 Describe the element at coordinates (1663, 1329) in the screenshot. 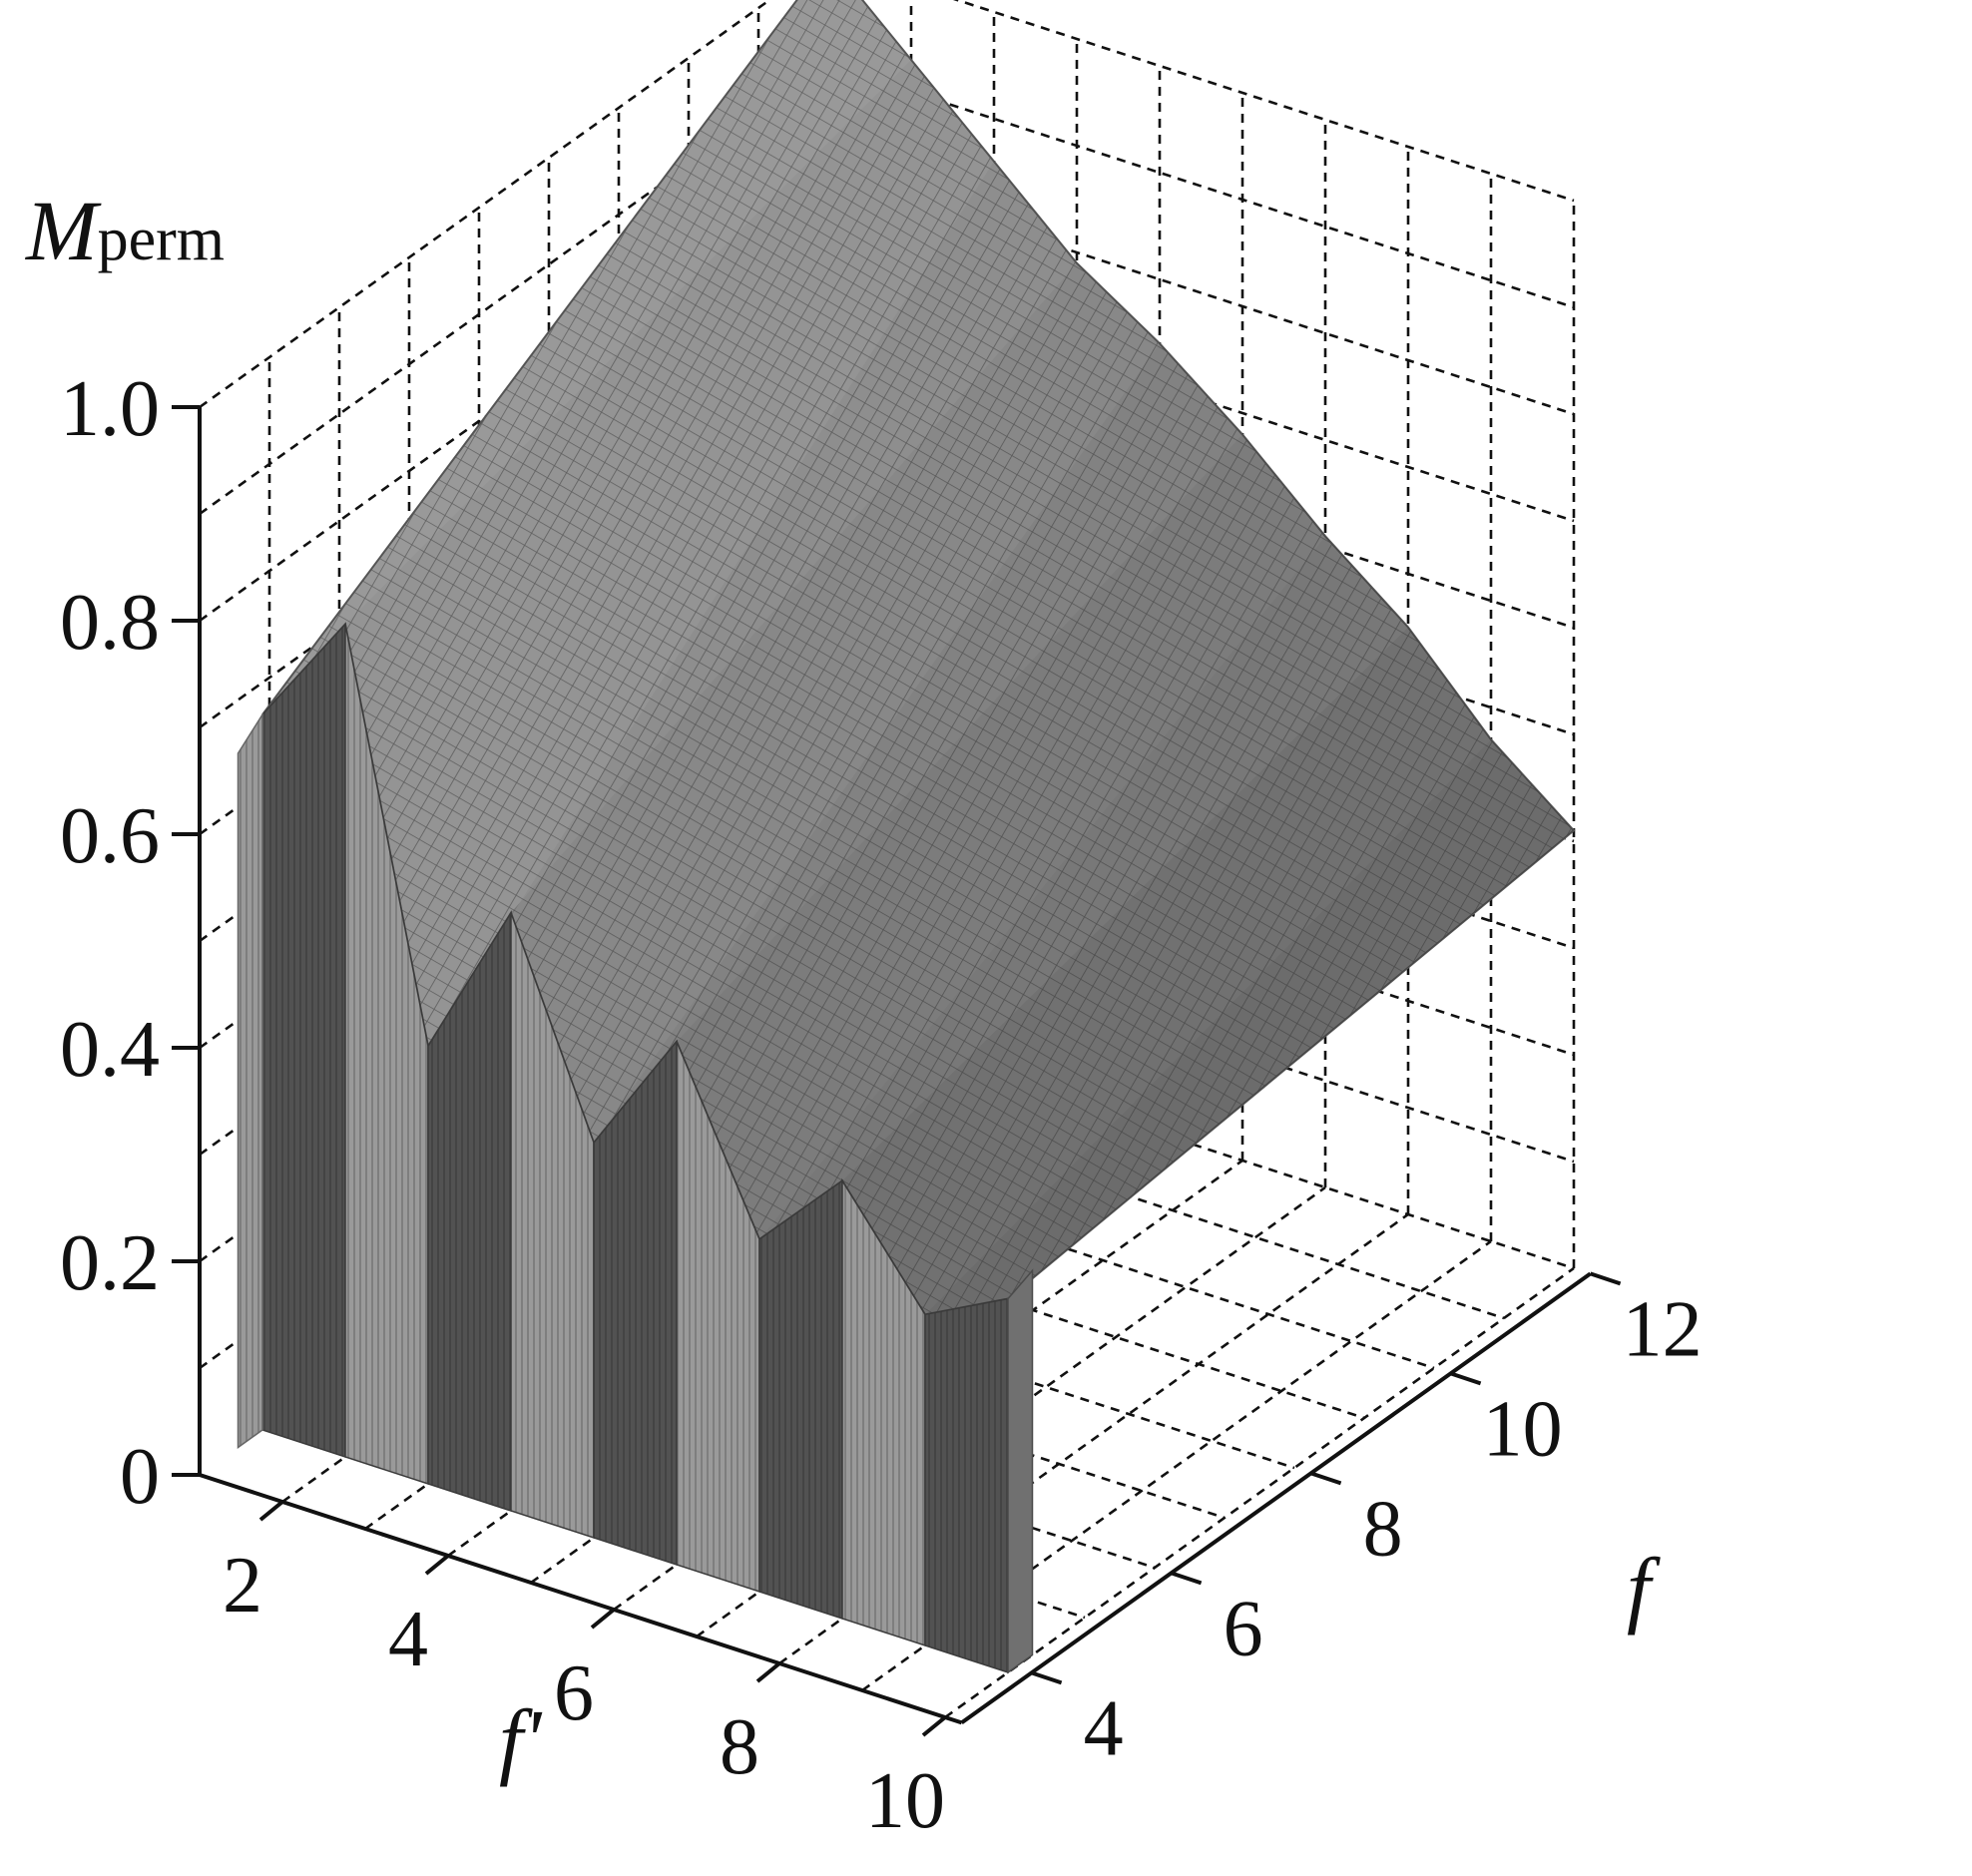

I see `y-tick-label: 12` at that location.